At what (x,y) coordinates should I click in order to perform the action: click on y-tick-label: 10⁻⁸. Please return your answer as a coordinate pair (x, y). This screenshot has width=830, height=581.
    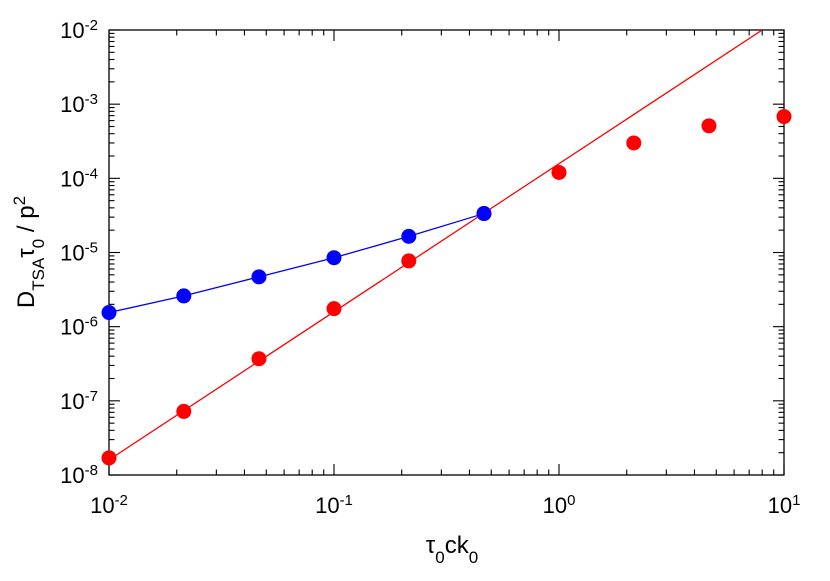
    Looking at the image, I should click on (79, 475).